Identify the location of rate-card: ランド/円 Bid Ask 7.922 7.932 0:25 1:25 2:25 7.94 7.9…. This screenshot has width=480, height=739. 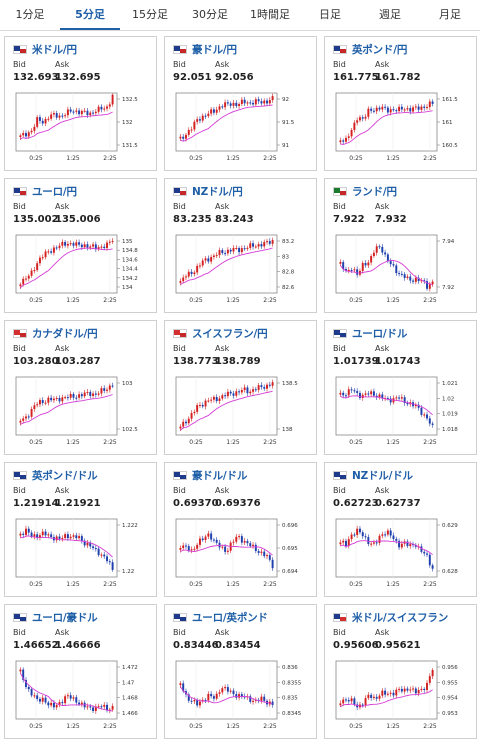
(400, 245).